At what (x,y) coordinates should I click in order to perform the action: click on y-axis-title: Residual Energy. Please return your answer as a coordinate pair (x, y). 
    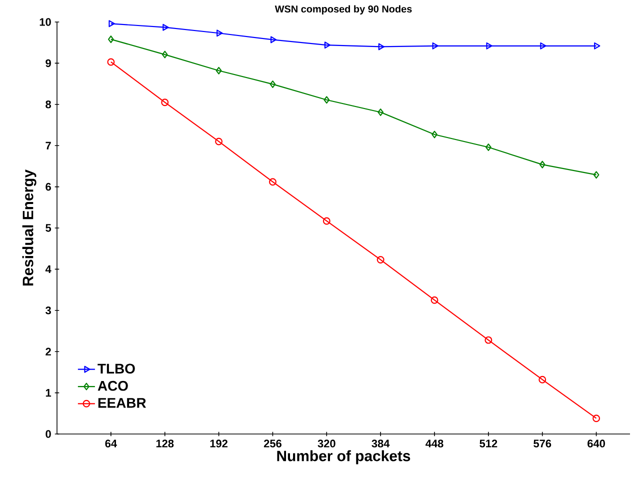
    Looking at the image, I should click on (29, 228).